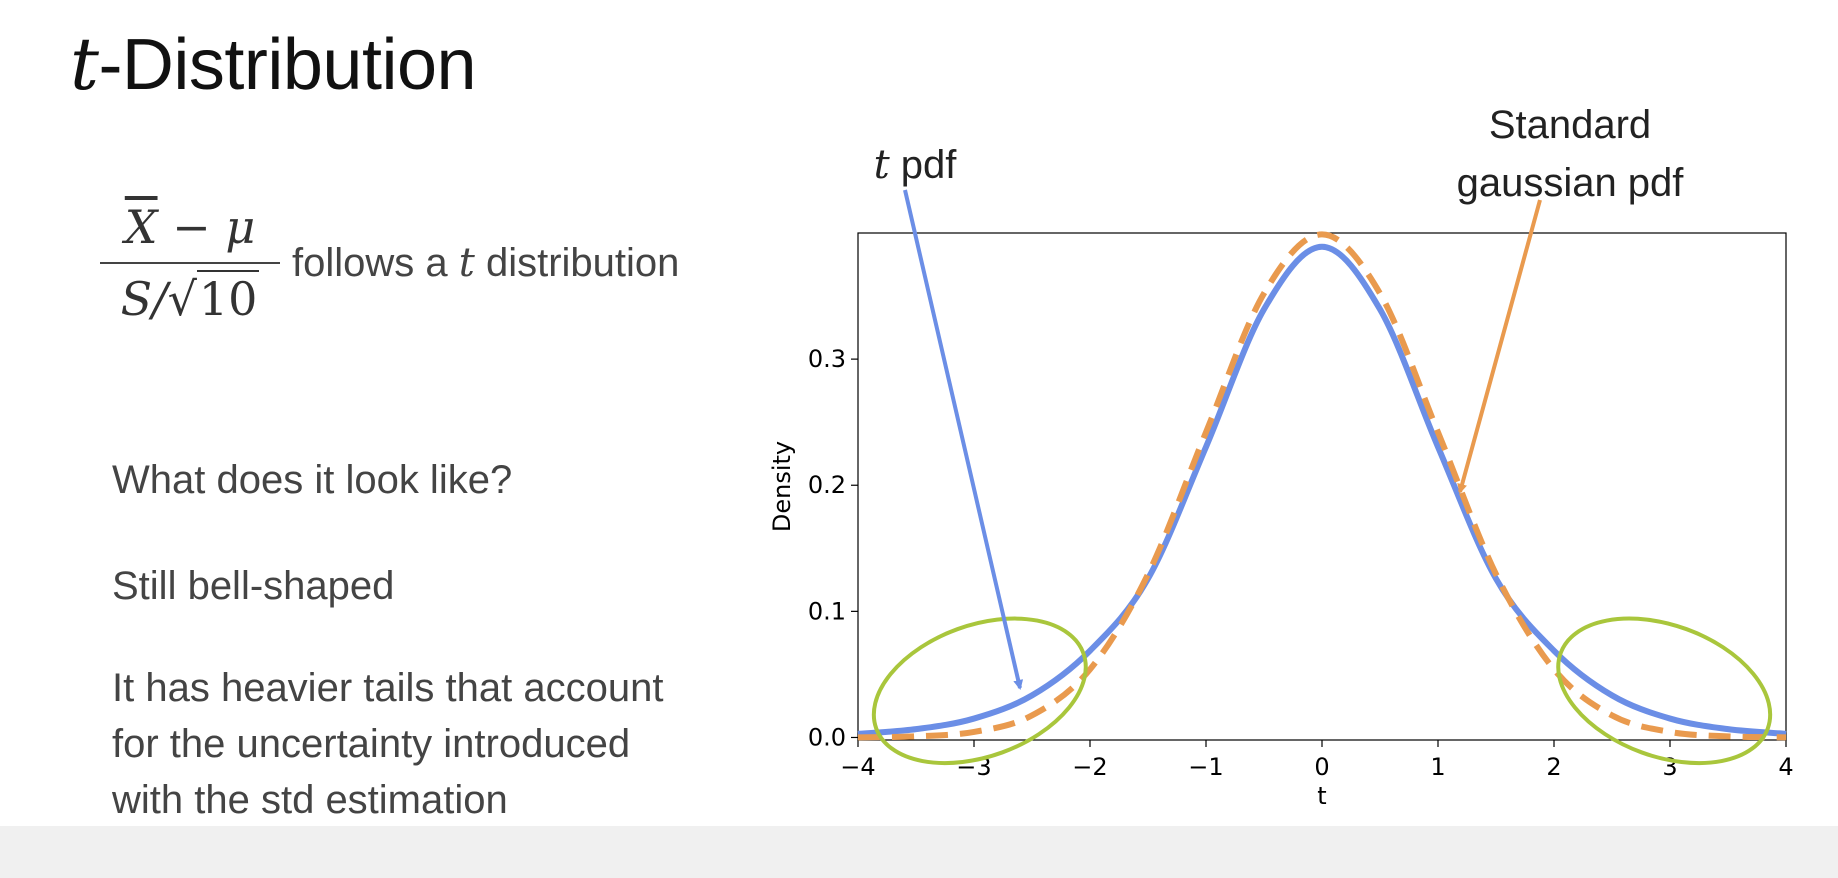  Describe the element at coordinates (1669, 767) in the screenshot. I see `x-tick-label: 3` at that location.